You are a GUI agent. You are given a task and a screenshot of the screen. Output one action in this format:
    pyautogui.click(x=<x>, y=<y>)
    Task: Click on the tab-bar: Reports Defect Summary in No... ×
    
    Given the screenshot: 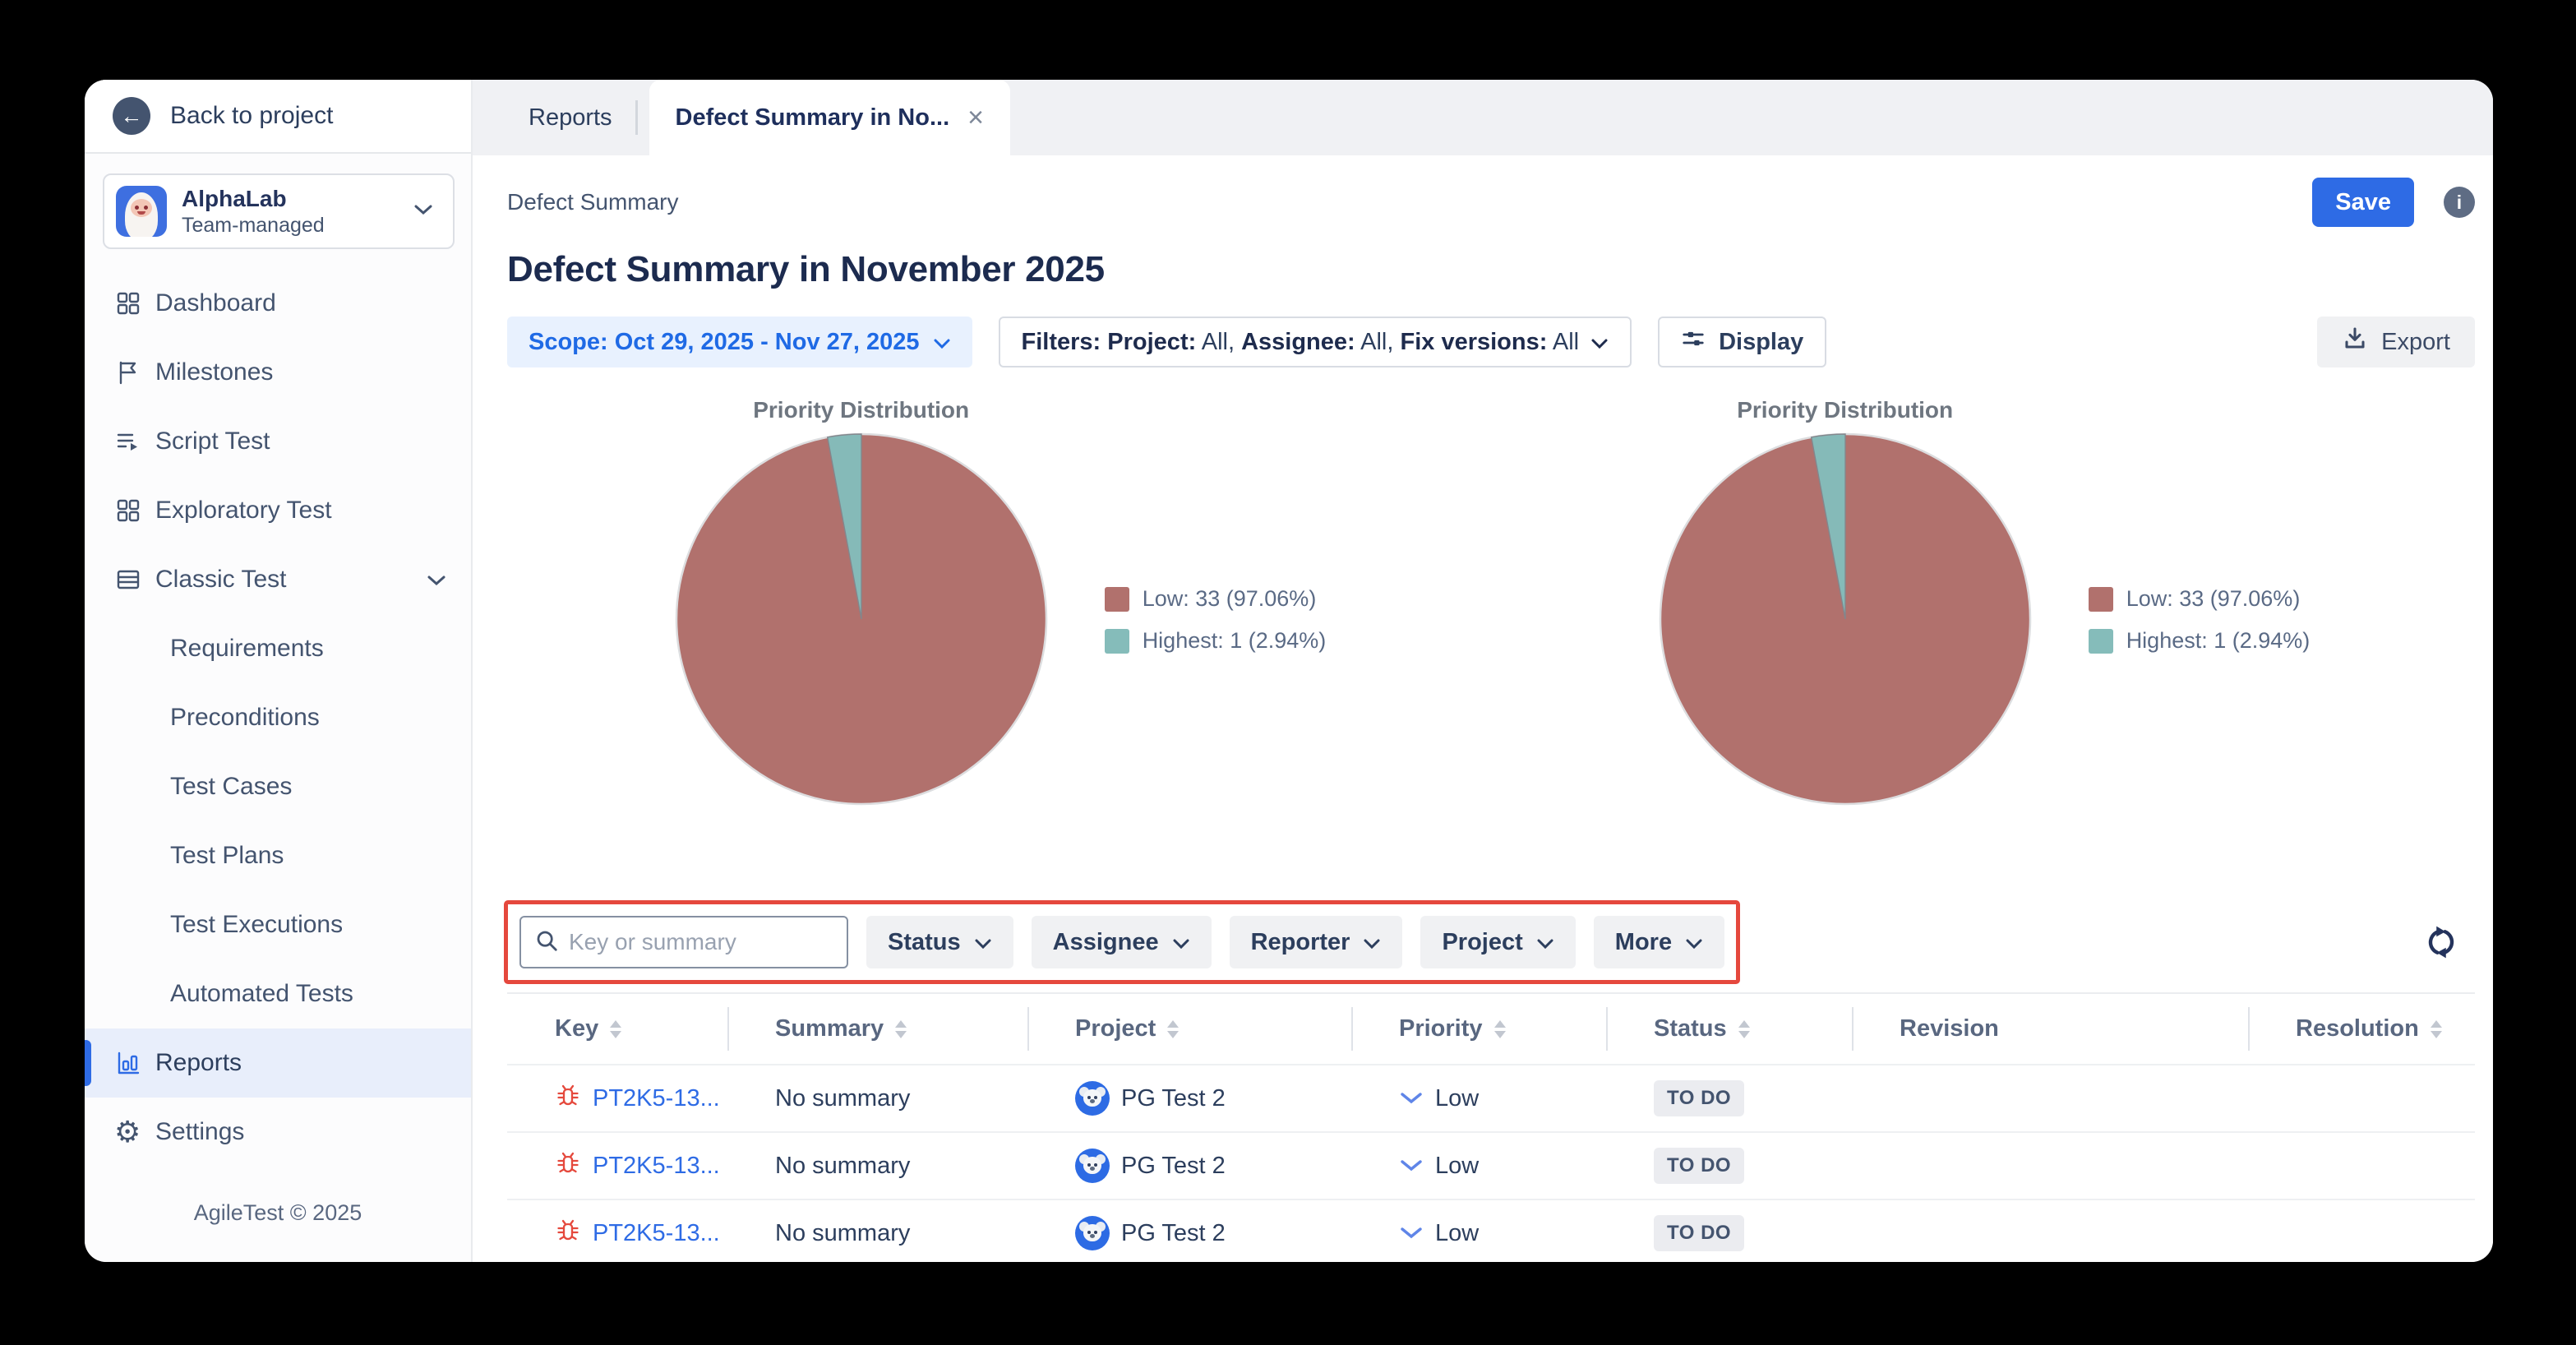 What is the action you would take?
    pyautogui.click(x=1483, y=118)
    